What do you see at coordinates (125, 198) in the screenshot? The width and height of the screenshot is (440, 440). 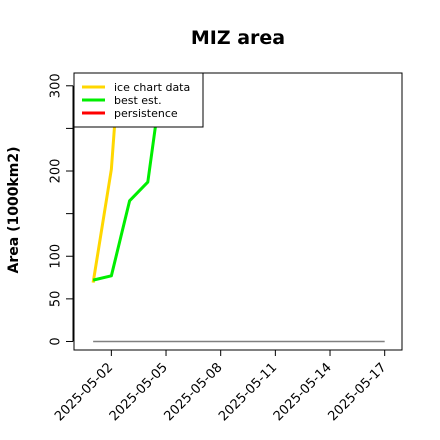 I see `series-line-best-est-` at bounding box center [125, 198].